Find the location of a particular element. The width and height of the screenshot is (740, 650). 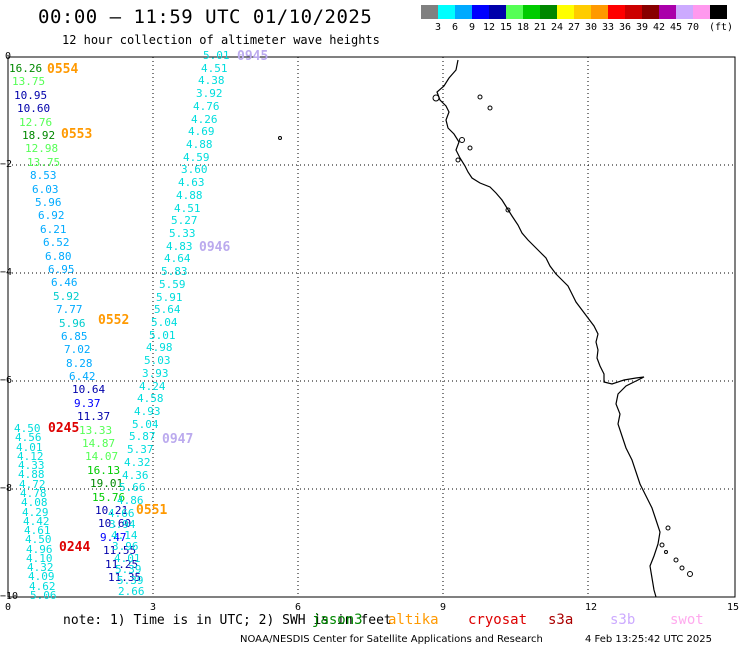

legend-label: 24 is located at coordinates (557, 27).